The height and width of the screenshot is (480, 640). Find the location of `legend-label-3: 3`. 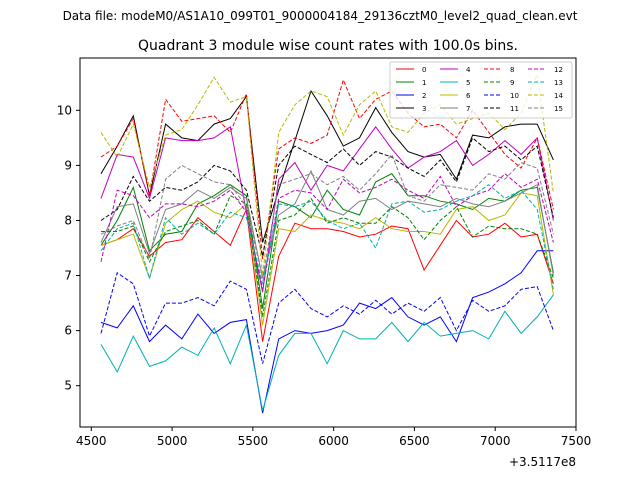

legend-label-3: 3 is located at coordinates (424, 109).